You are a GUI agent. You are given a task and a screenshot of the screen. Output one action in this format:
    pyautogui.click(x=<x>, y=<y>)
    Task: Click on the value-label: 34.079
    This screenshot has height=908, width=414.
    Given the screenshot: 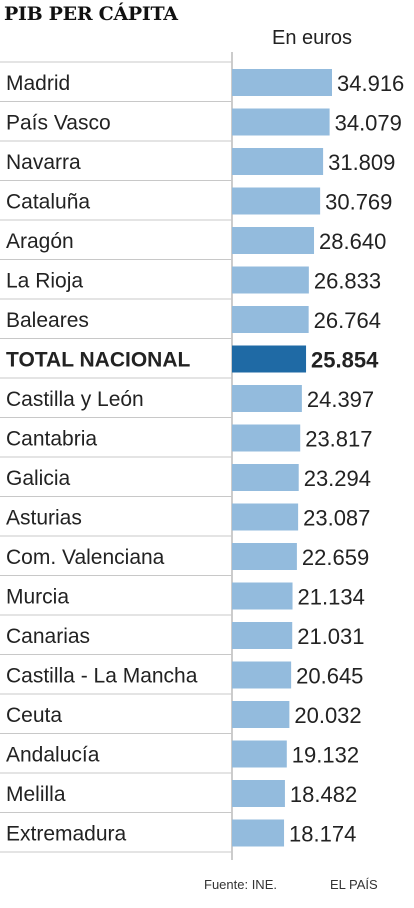 What is the action you would take?
    pyautogui.click(x=368, y=123)
    